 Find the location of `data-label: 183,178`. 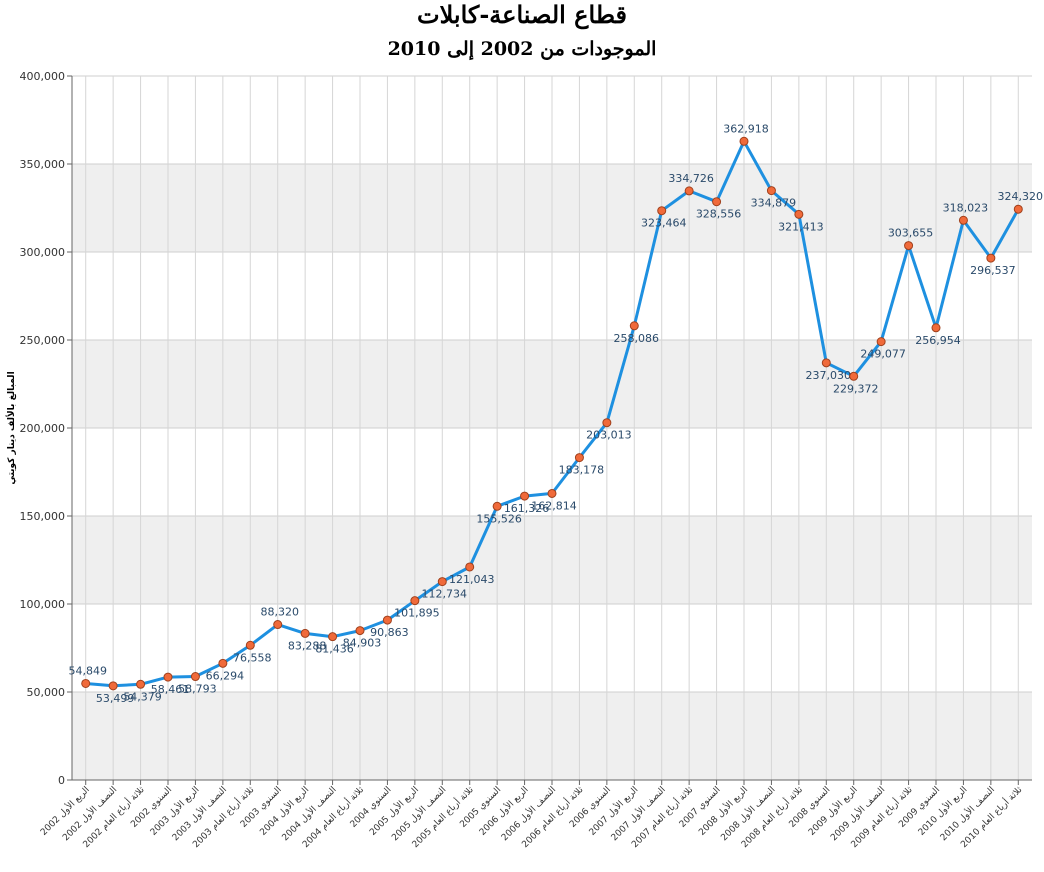

data-label: 183,178 is located at coordinates (582, 470).